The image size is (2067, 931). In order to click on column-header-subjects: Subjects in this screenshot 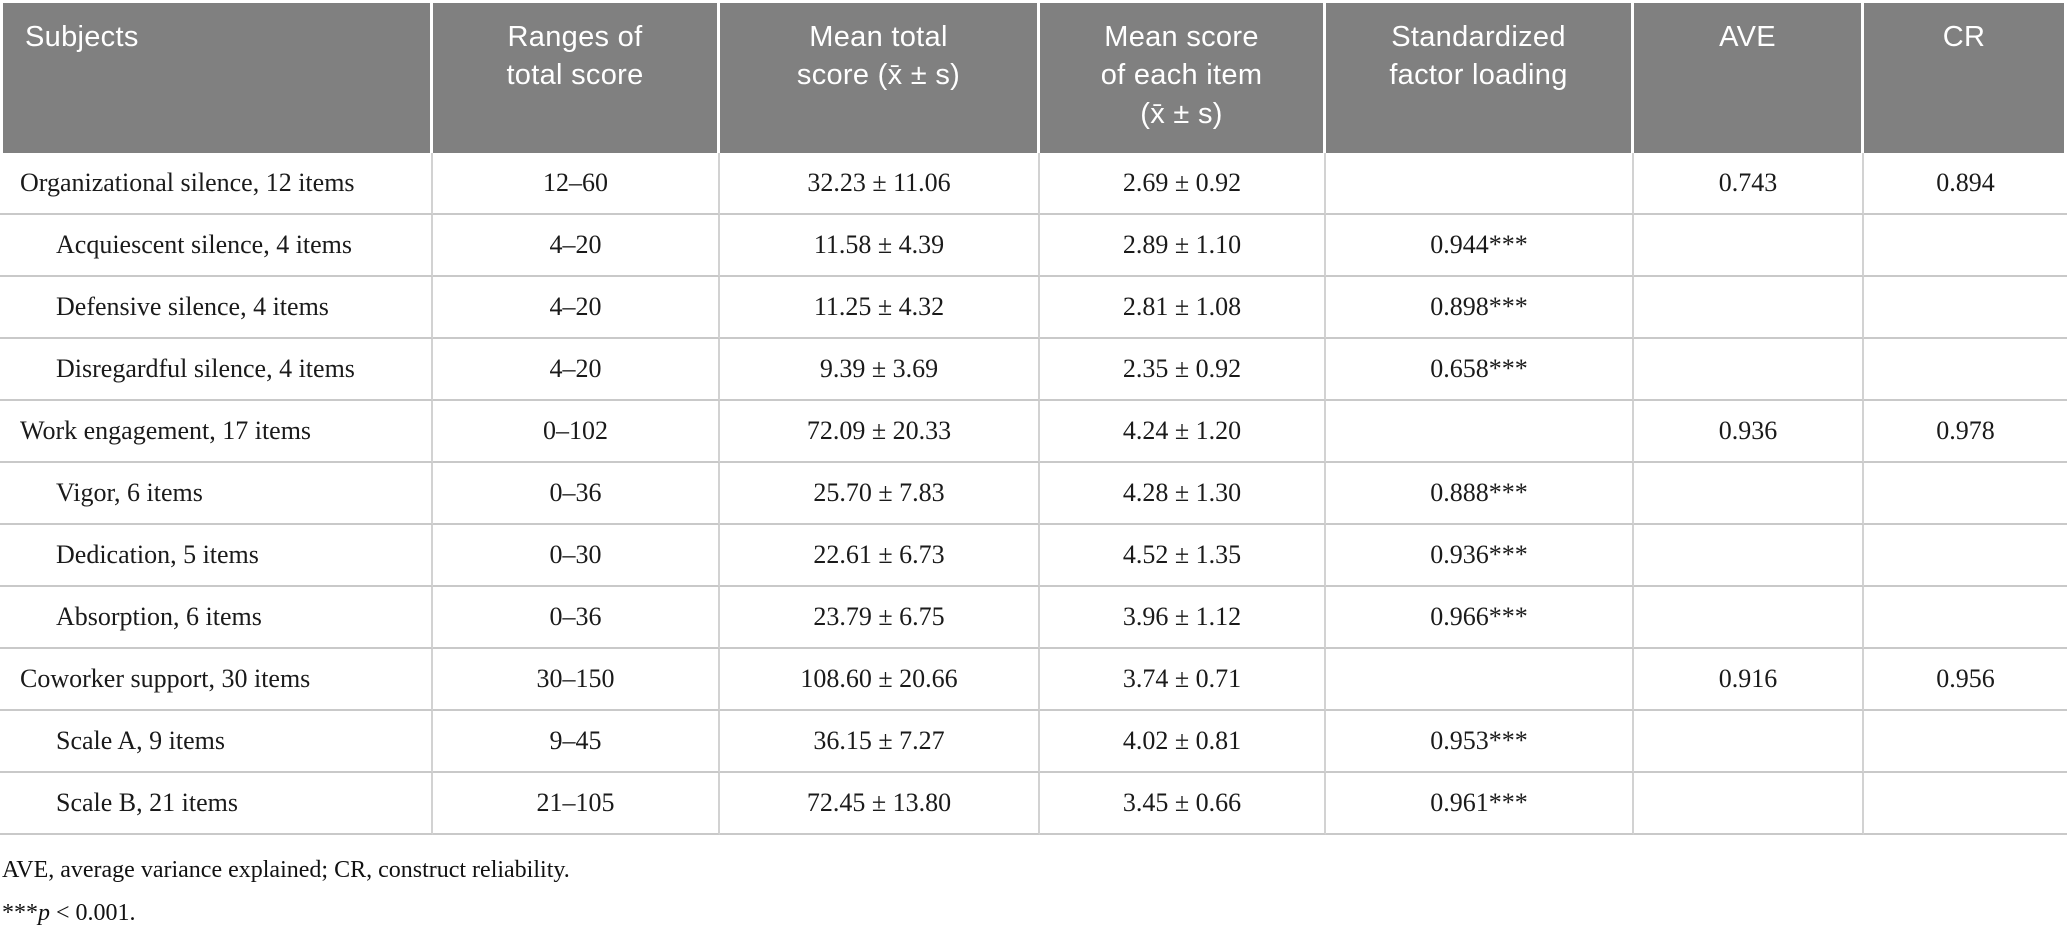, I will do `click(216, 76)`.